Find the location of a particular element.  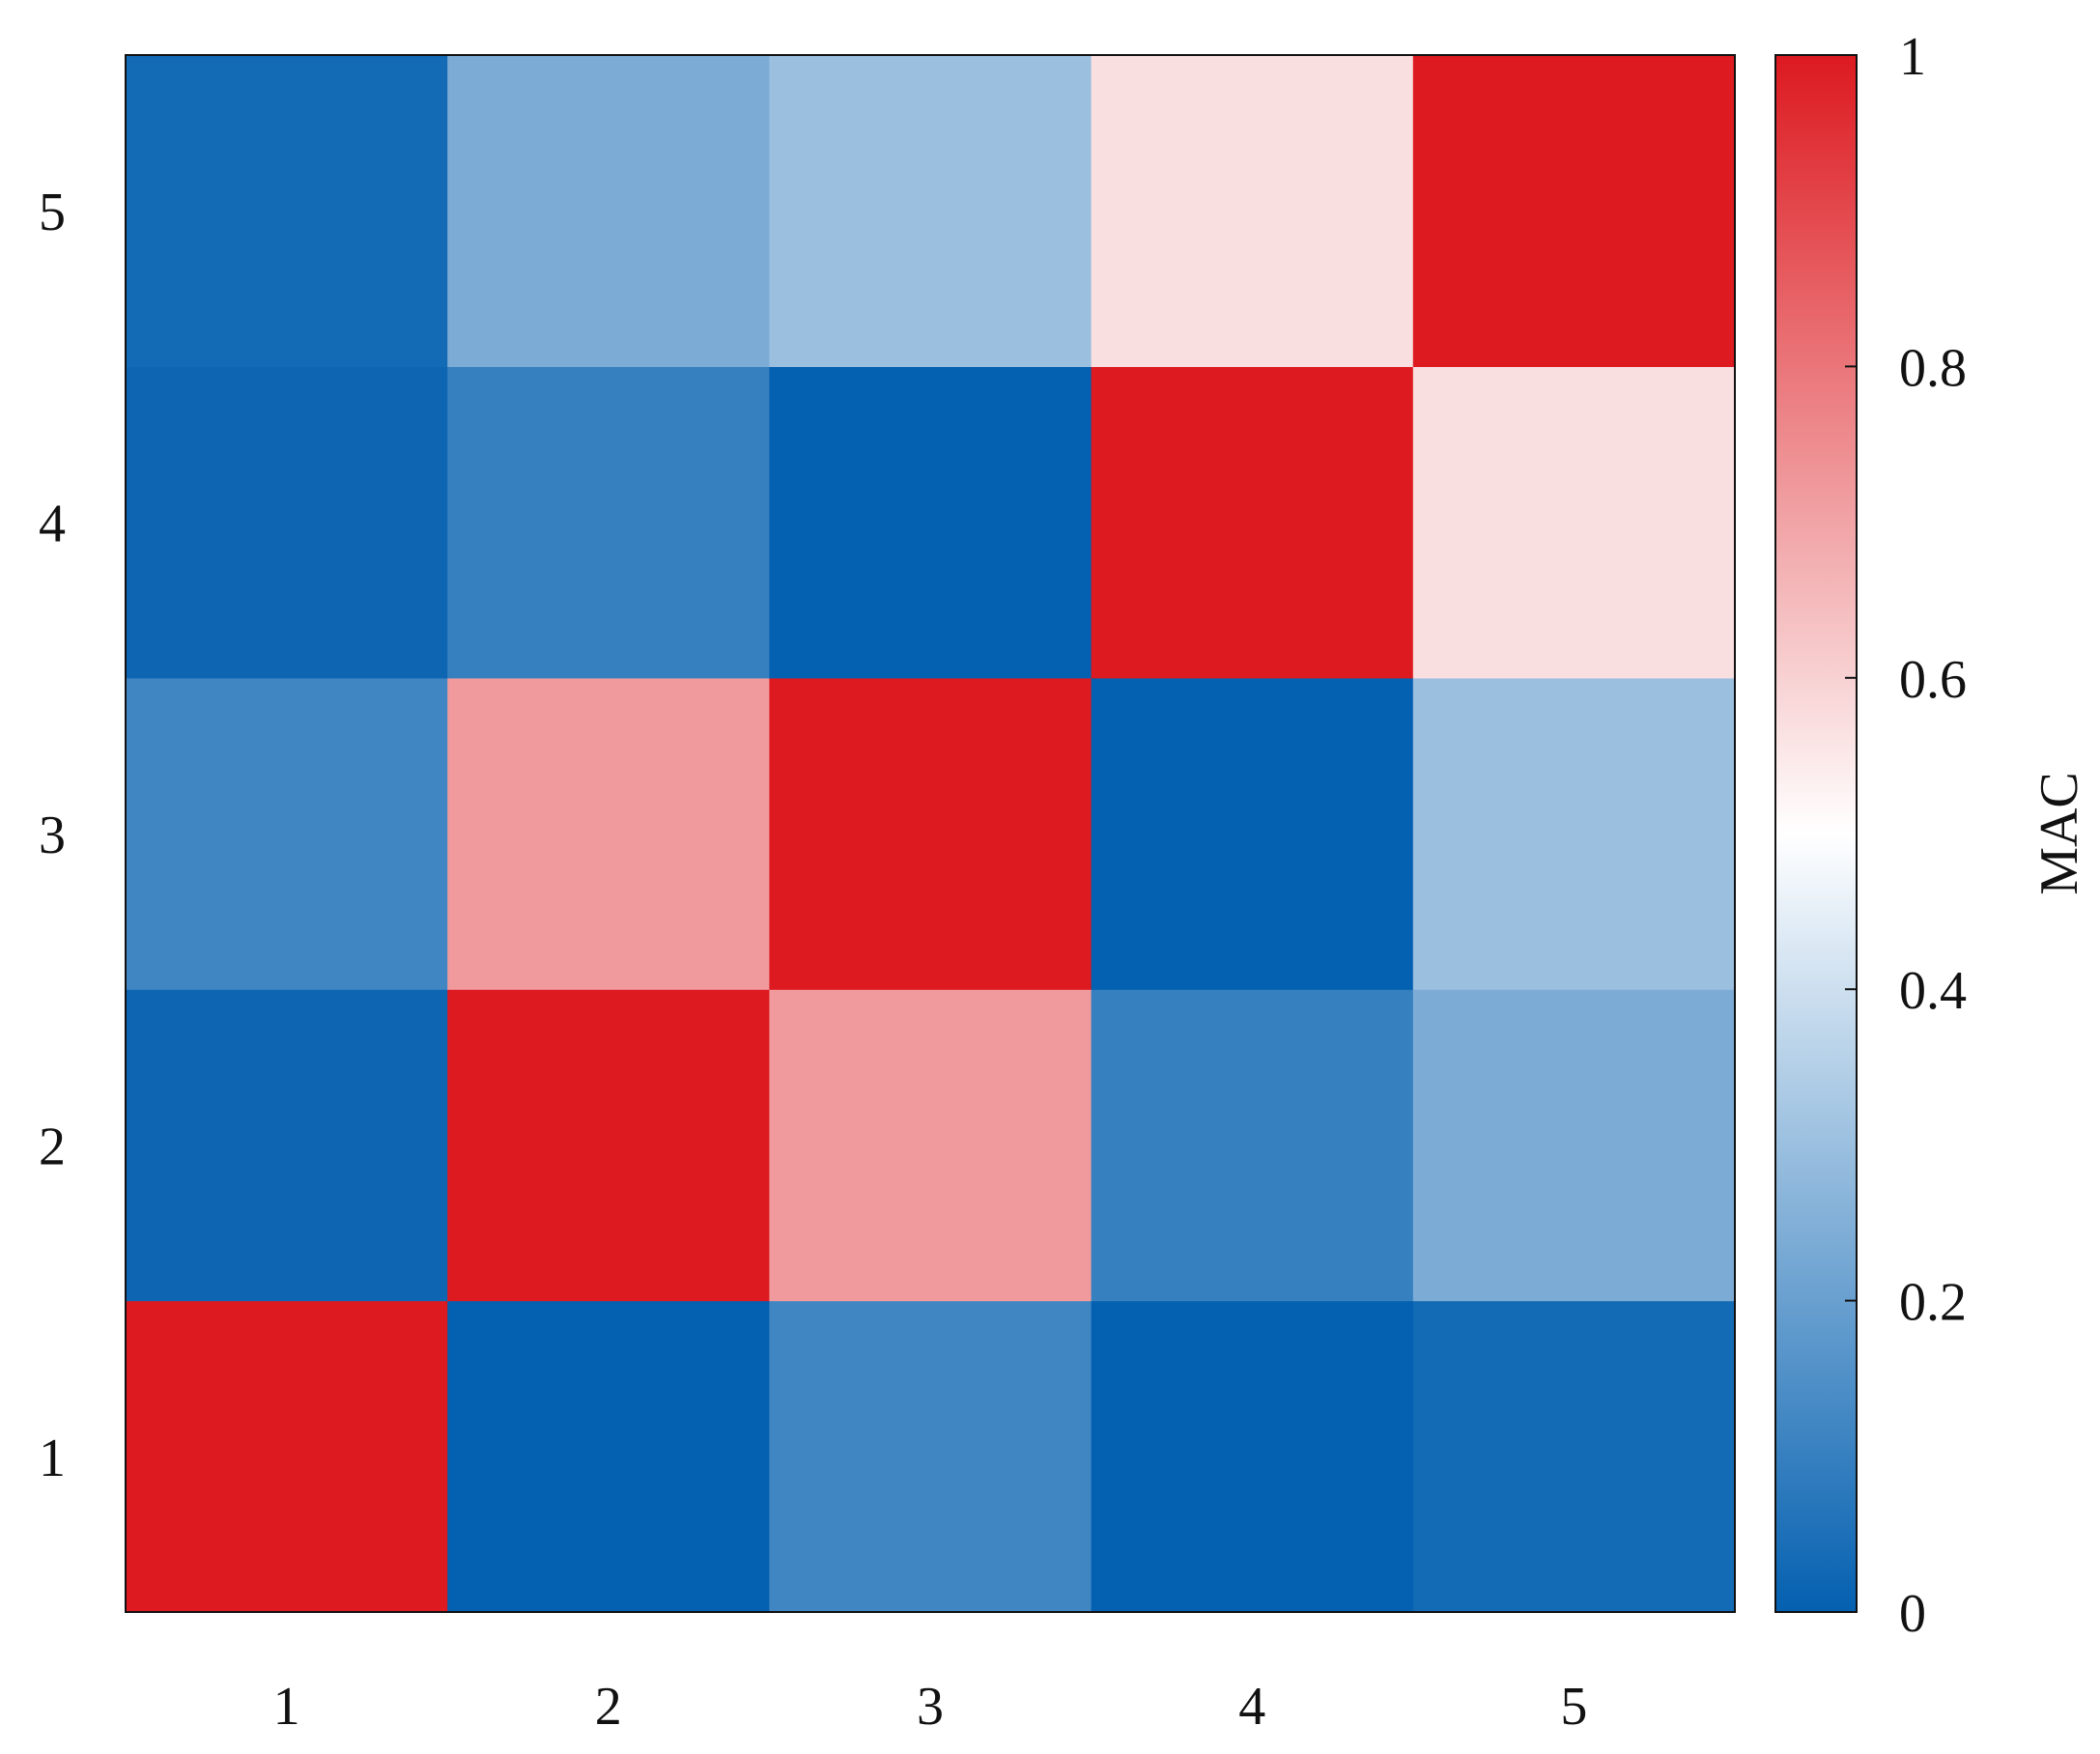

colorbar-ticks: 0 0.2 0.4 0.6 0.8 1 is located at coordinates (1906, 835).